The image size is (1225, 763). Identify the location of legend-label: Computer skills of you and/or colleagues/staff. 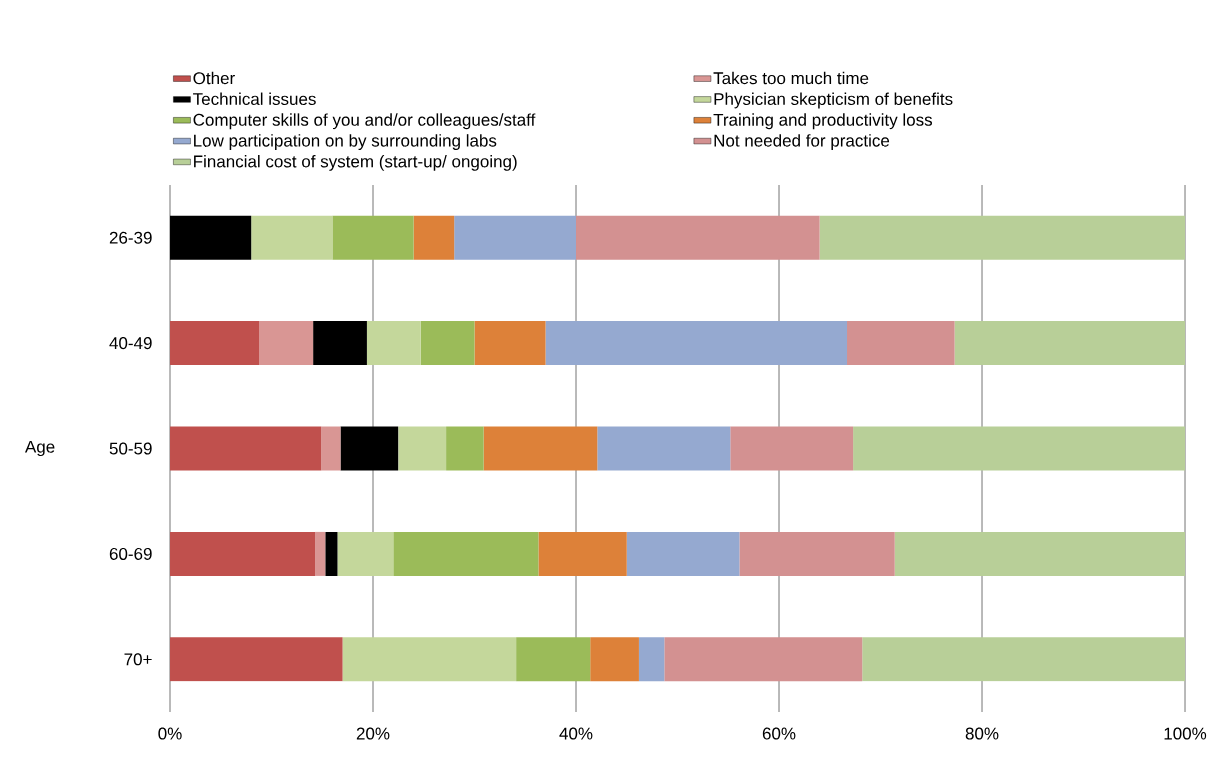
(364, 121).